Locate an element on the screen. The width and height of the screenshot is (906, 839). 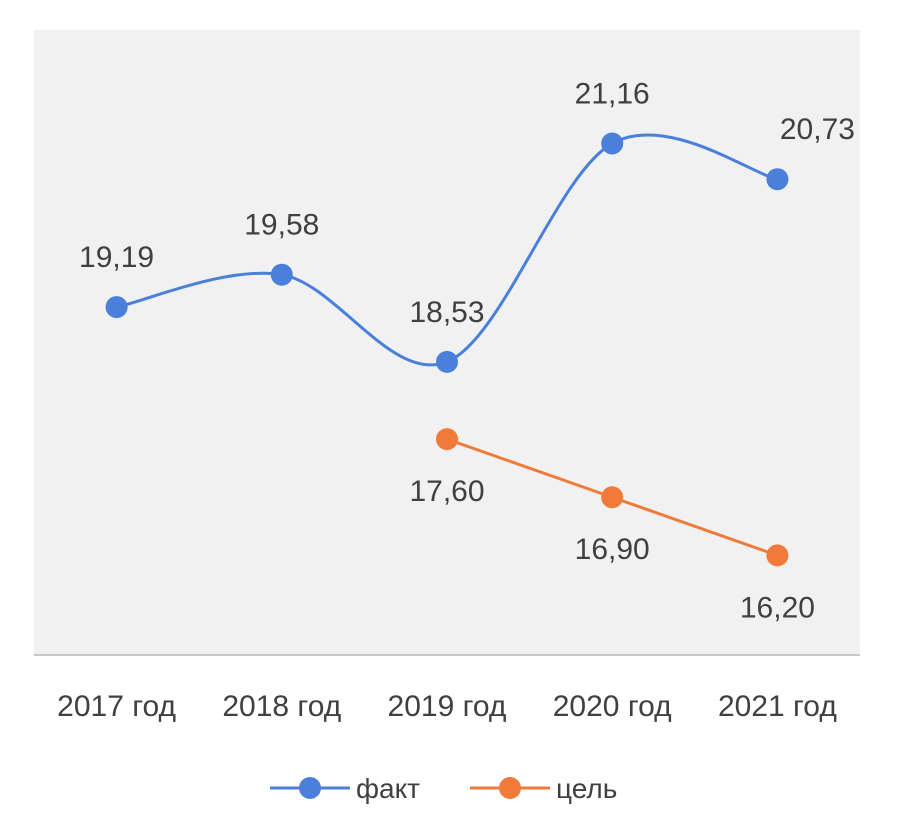
legend-marker-target is located at coordinates (510, 788).